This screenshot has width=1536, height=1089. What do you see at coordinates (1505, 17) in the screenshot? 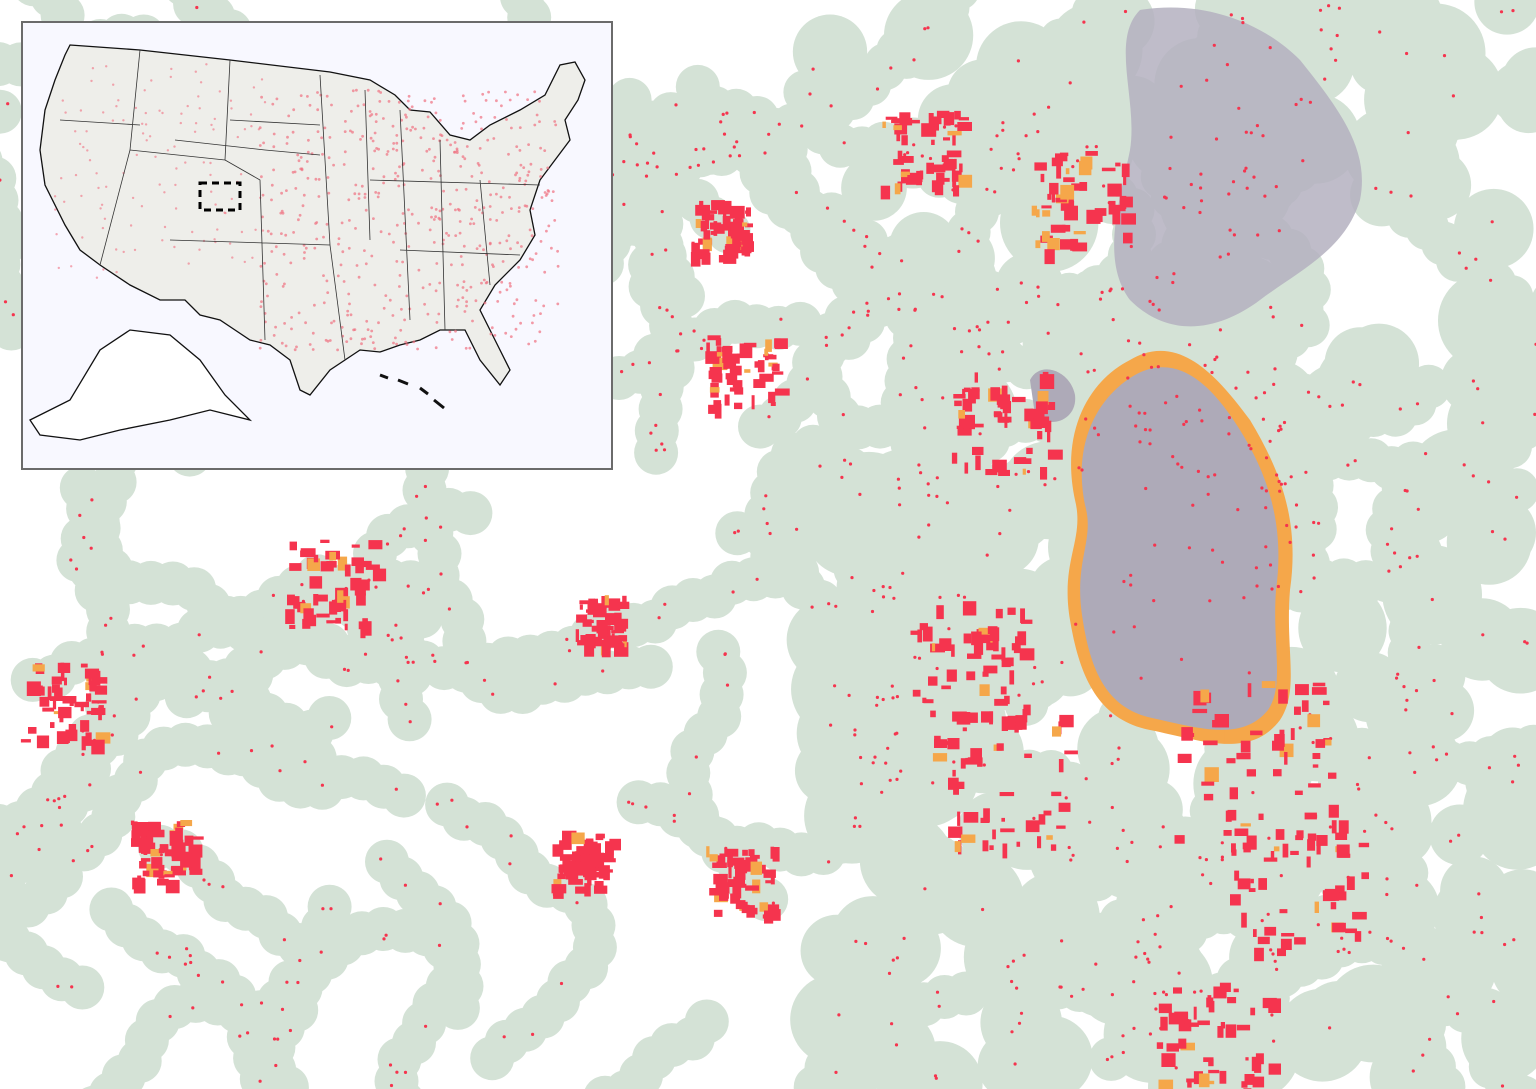
I see `buffer-zone` at bounding box center [1505, 17].